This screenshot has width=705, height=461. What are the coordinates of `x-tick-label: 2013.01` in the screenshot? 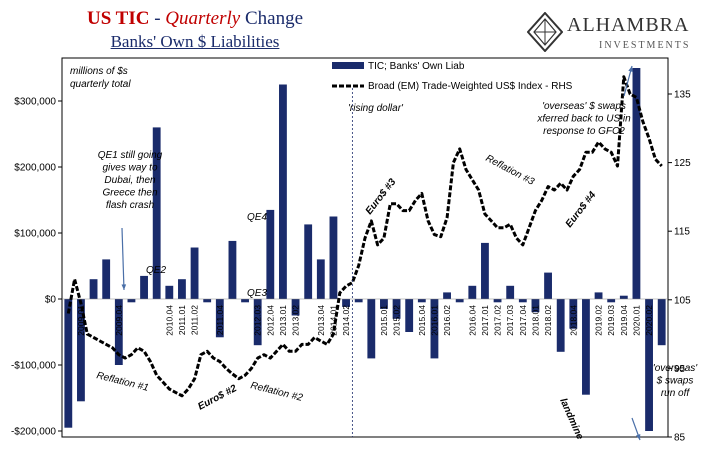 It's located at (283, 320).